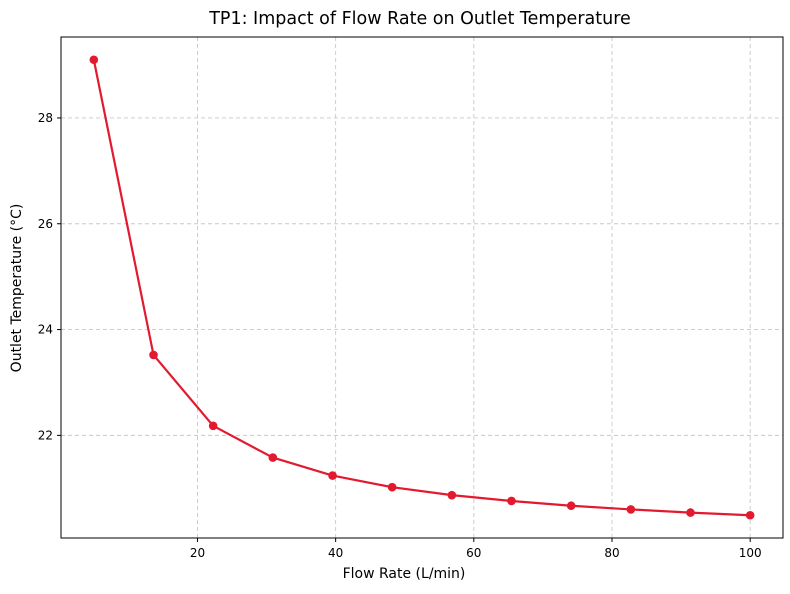 This screenshot has height=594, width=790. I want to click on y-tick-label: 28, so click(45, 118).